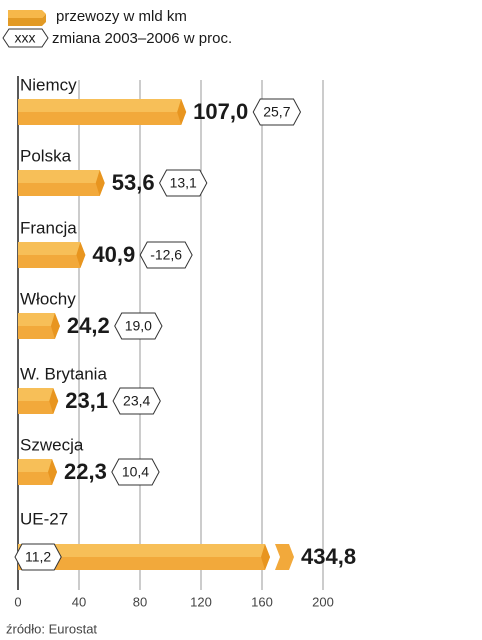 This screenshot has width=482, height=640. I want to click on x-tick-label: 160, so click(262, 601).